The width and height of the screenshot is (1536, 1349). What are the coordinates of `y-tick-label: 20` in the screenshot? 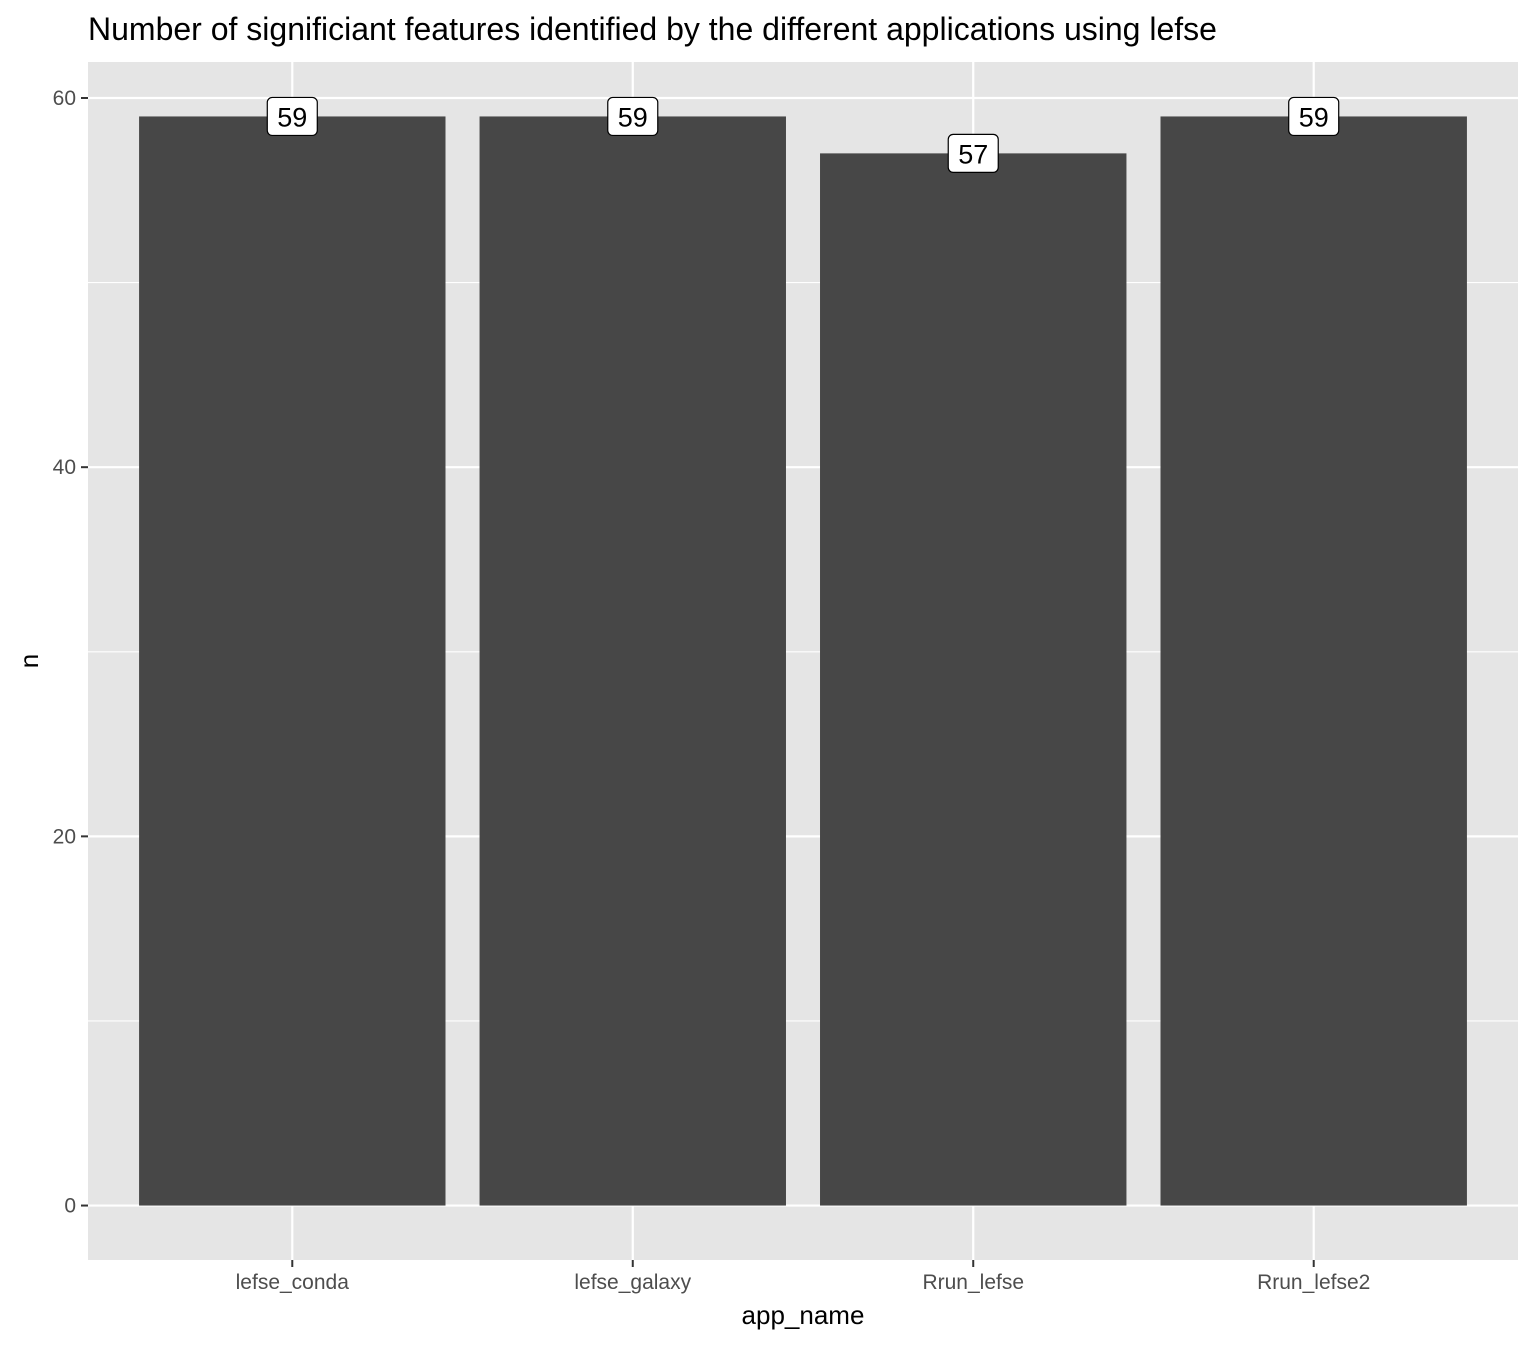 It's located at (64, 836).